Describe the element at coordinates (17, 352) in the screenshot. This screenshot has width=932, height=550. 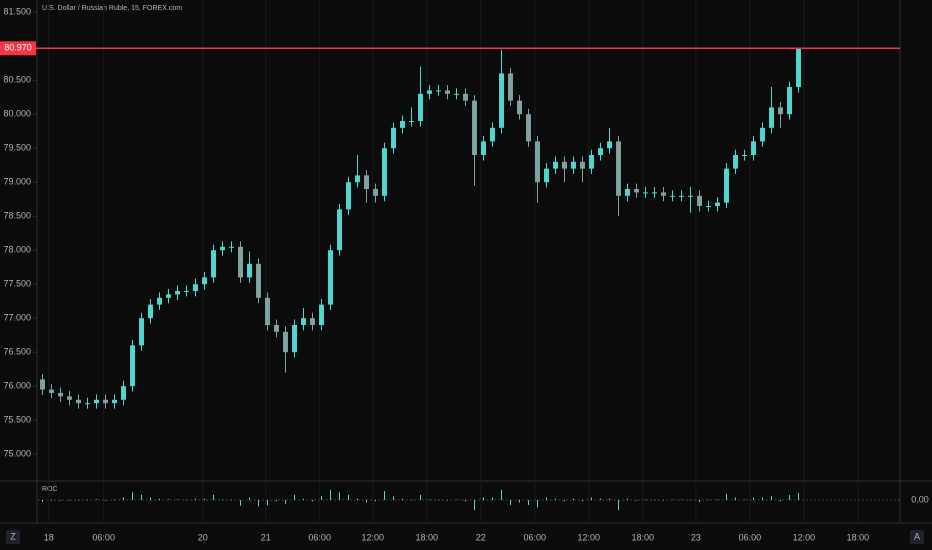
I see `y-tick-label: 76.500` at that location.